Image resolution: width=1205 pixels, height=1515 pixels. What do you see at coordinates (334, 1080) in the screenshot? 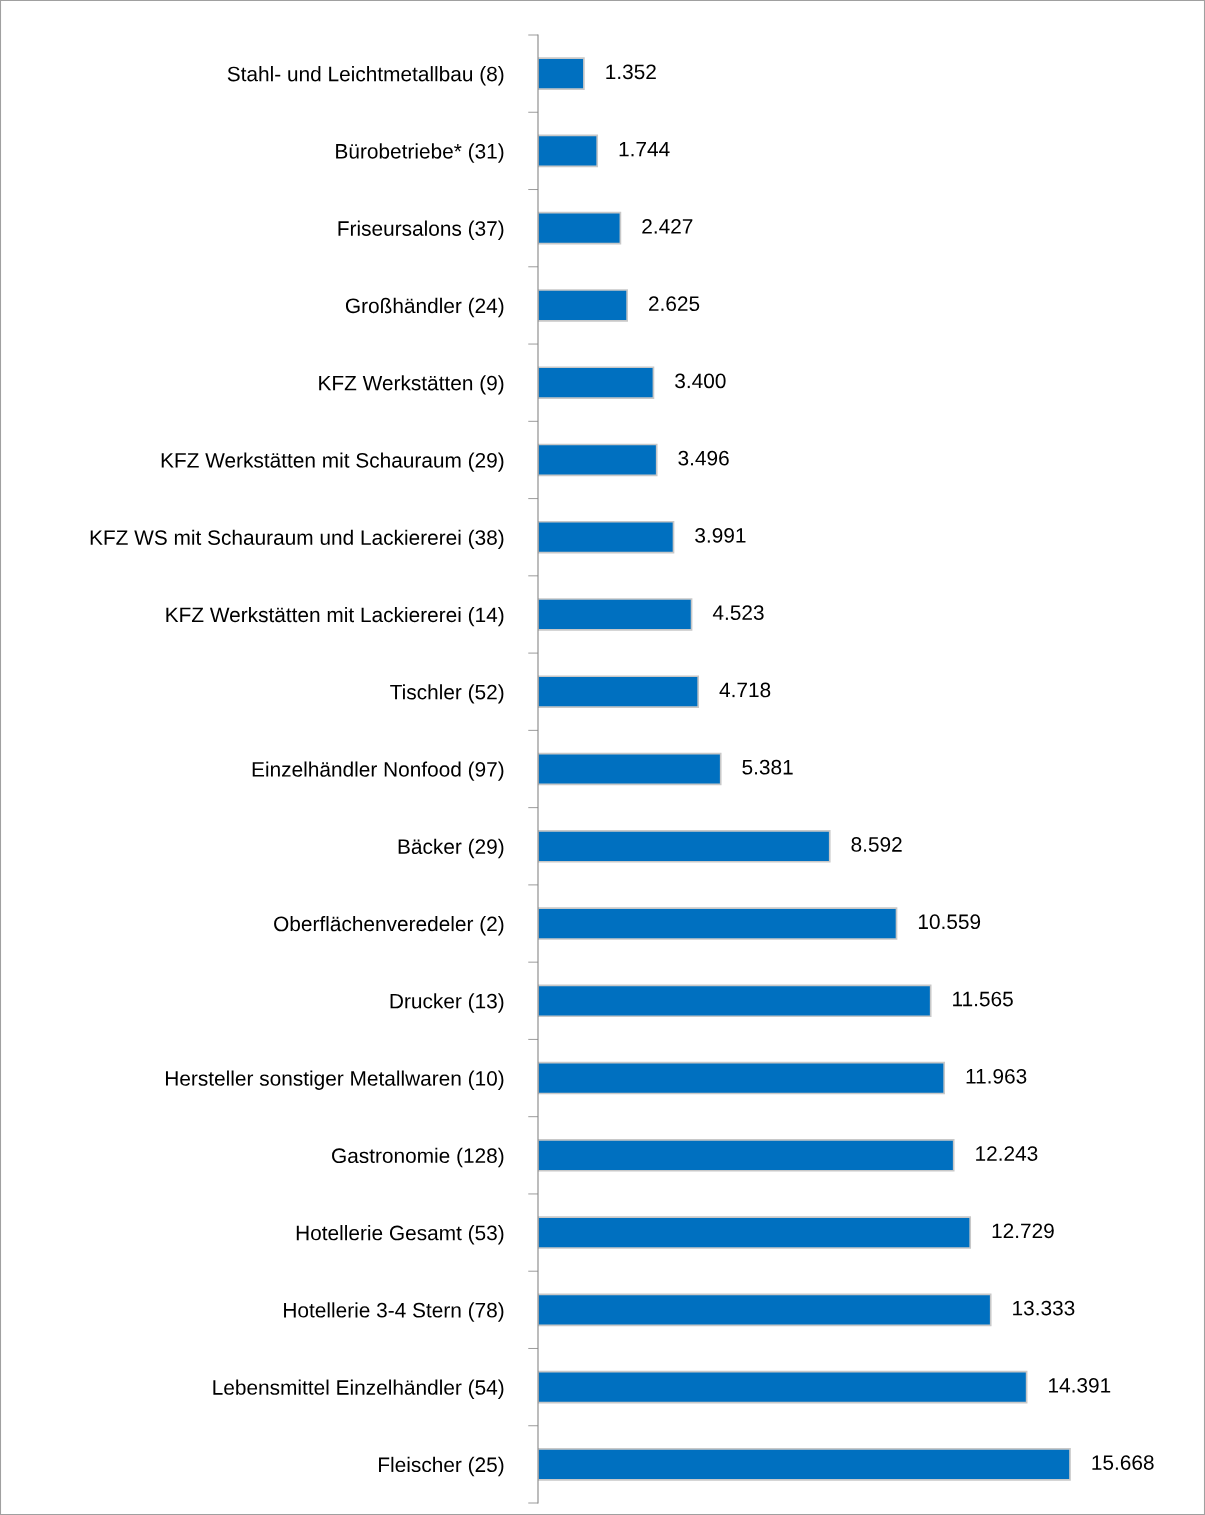
I see `y-tick-label: Hersteller sonstiger Metallwaren (10)` at bounding box center [334, 1080].